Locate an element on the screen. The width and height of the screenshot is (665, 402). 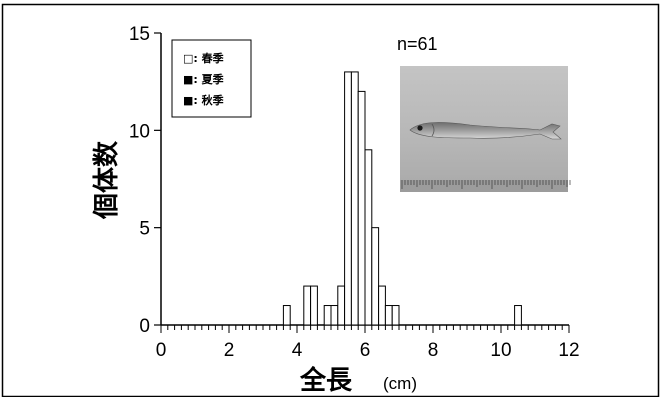
fish-body is located at coordinates (485, 131).